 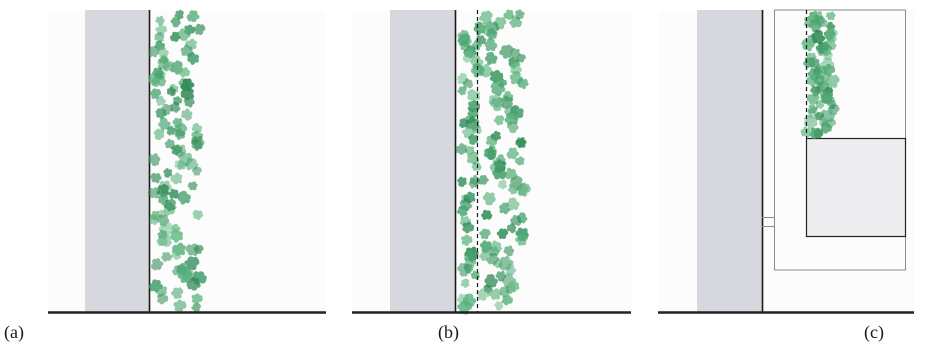 I want to click on panel-b-label: (b), so click(x=448, y=332).